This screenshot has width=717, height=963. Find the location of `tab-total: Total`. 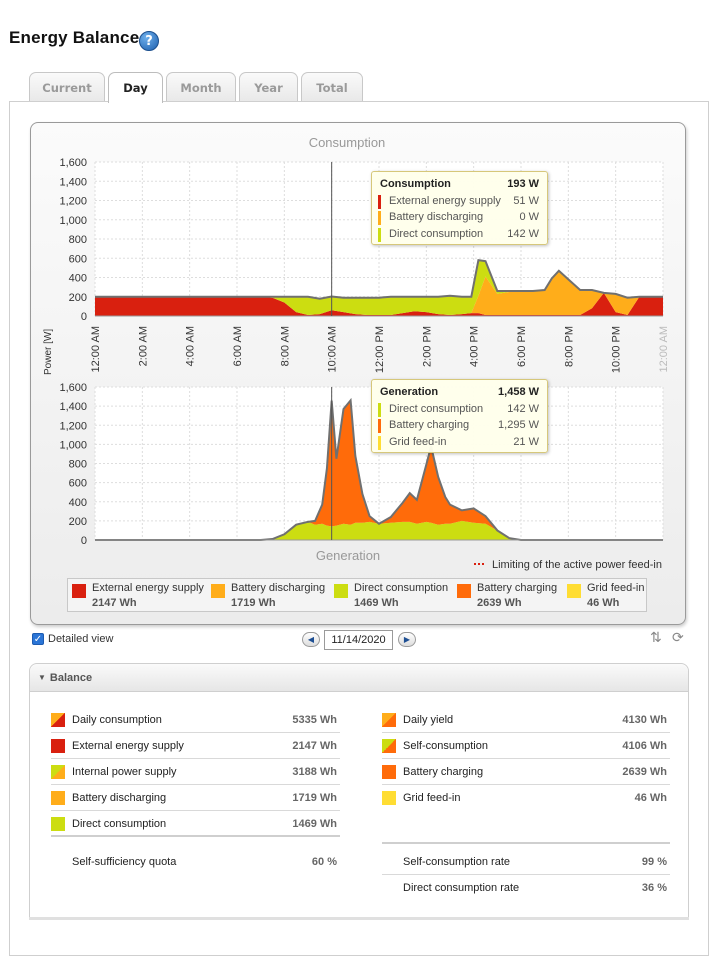

tab-total: Total is located at coordinates (332, 87).